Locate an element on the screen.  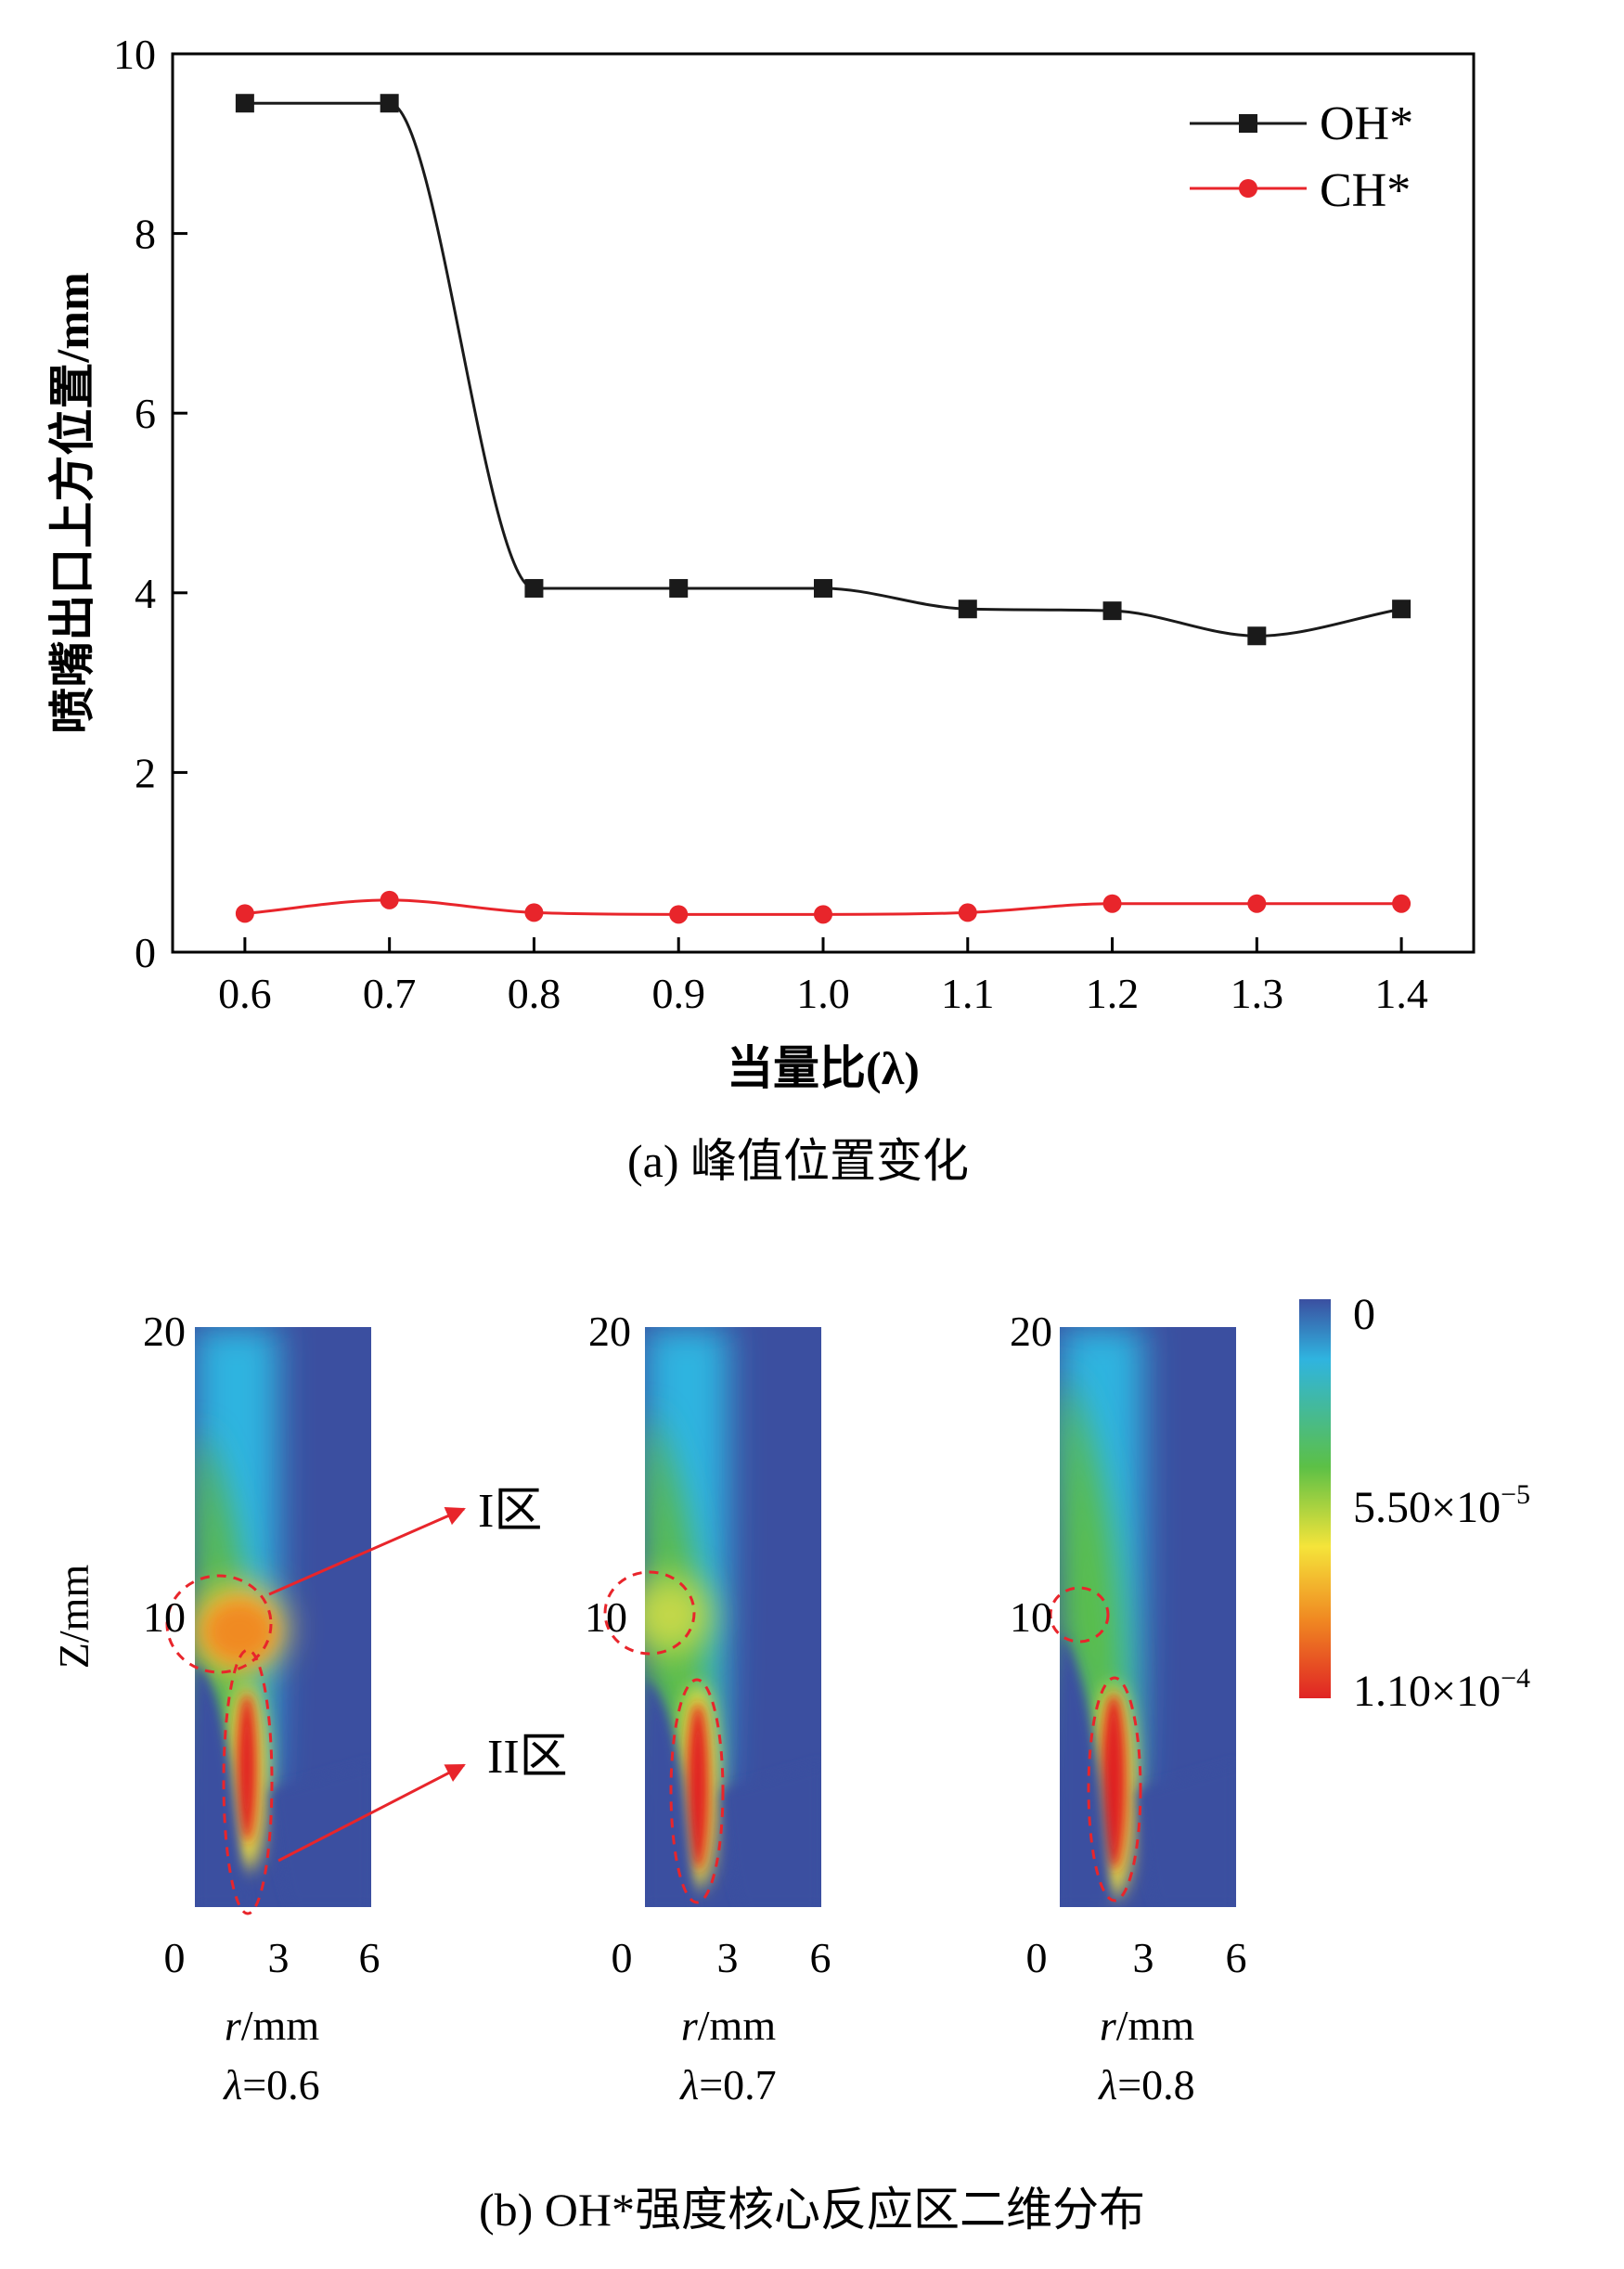
panel-3-x-tick-3: 3 is located at coordinates (1144, 1958).